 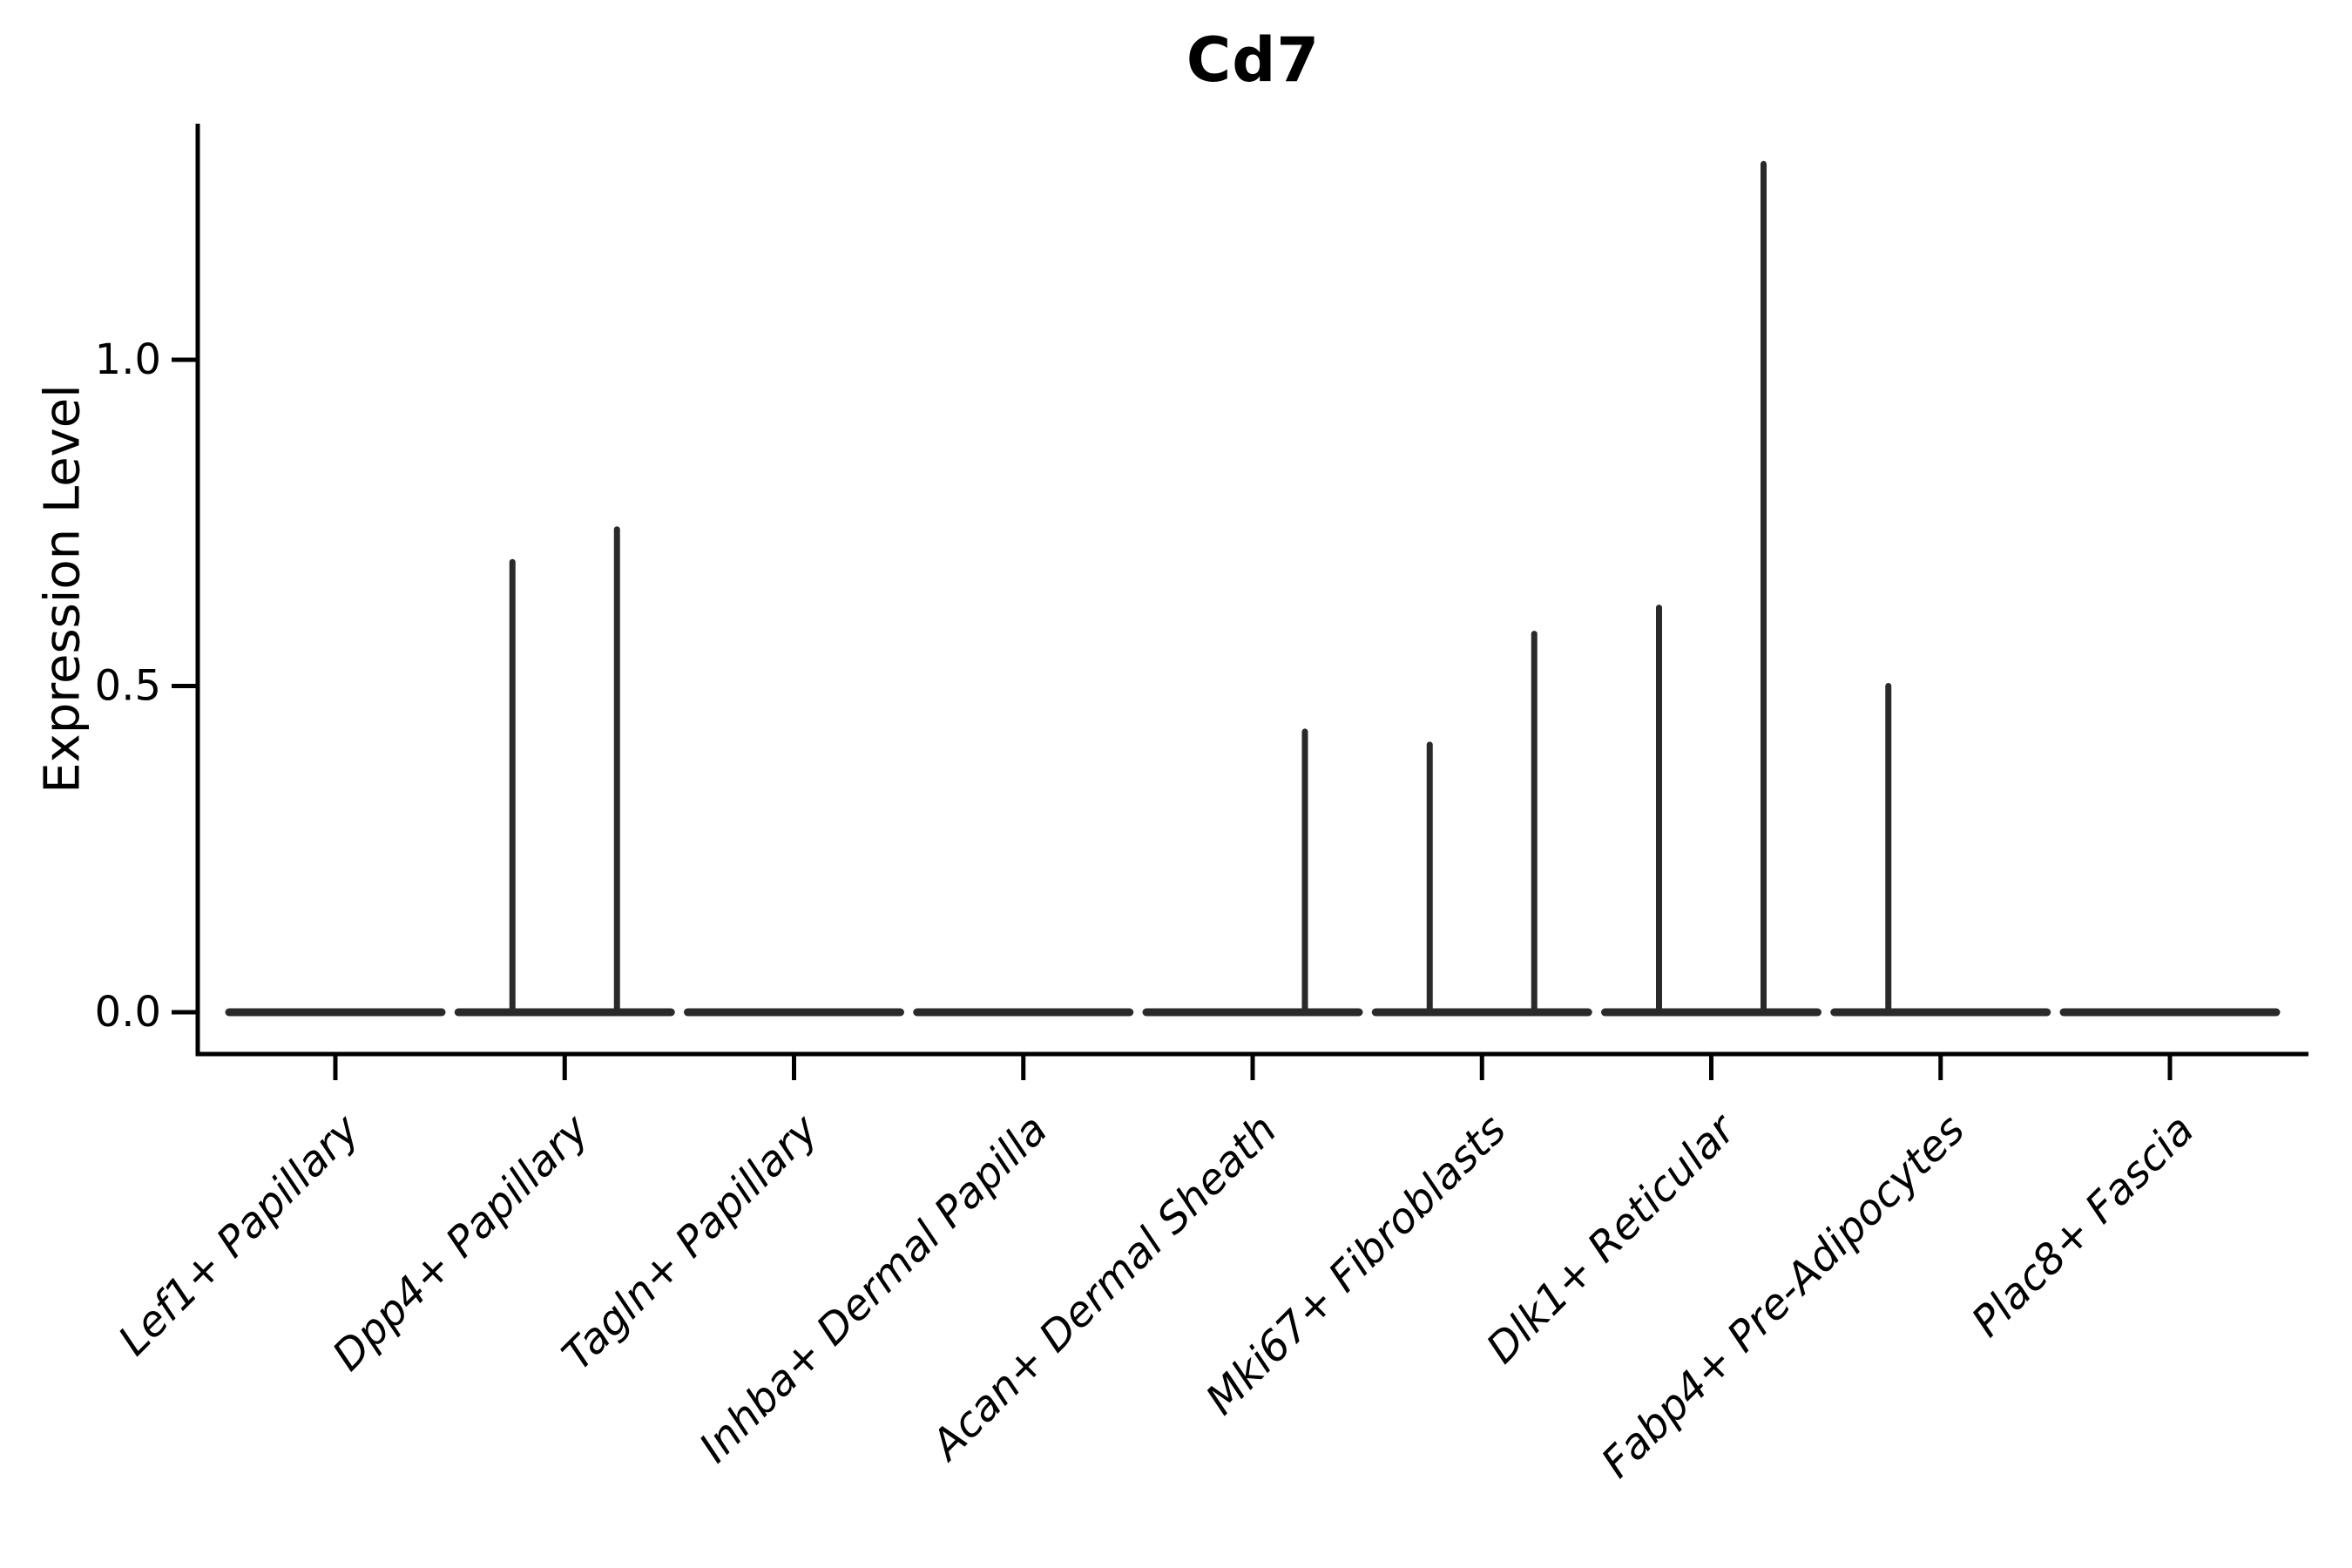 I want to click on x-tick-label: Lef1+ Papillary, so click(x=239, y=1235).